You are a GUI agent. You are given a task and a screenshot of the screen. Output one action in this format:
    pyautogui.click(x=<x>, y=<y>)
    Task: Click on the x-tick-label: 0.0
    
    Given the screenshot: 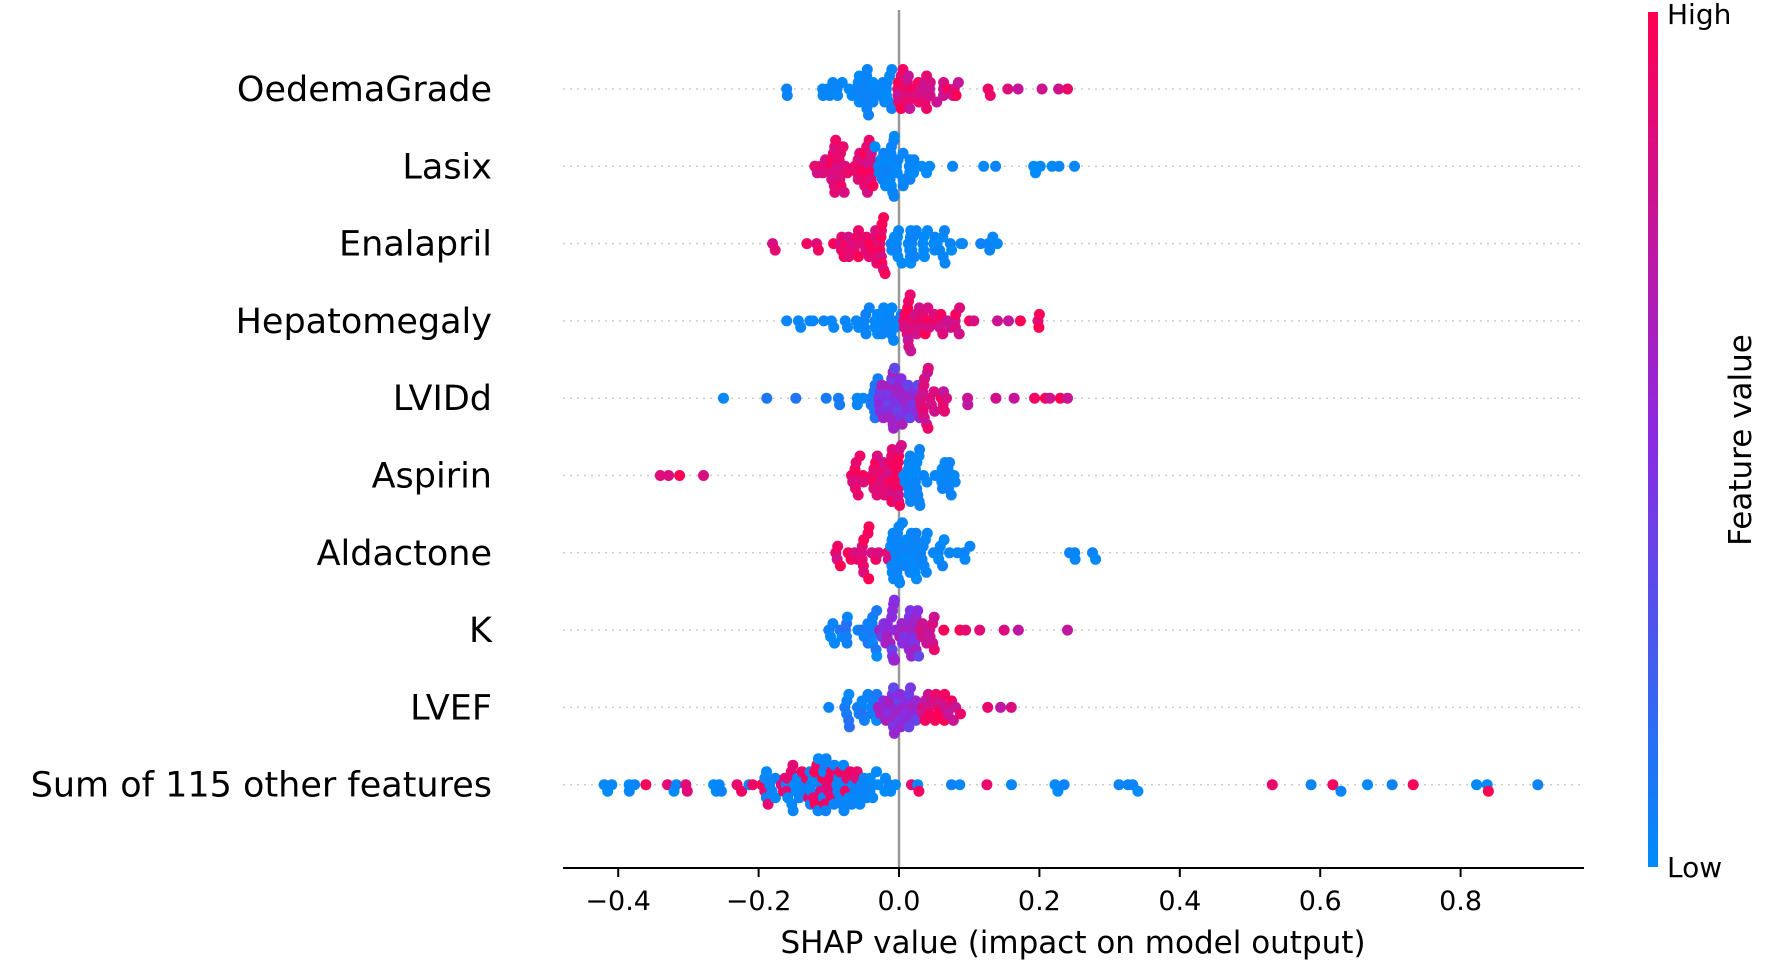 What is the action you would take?
    pyautogui.click(x=899, y=901)
    